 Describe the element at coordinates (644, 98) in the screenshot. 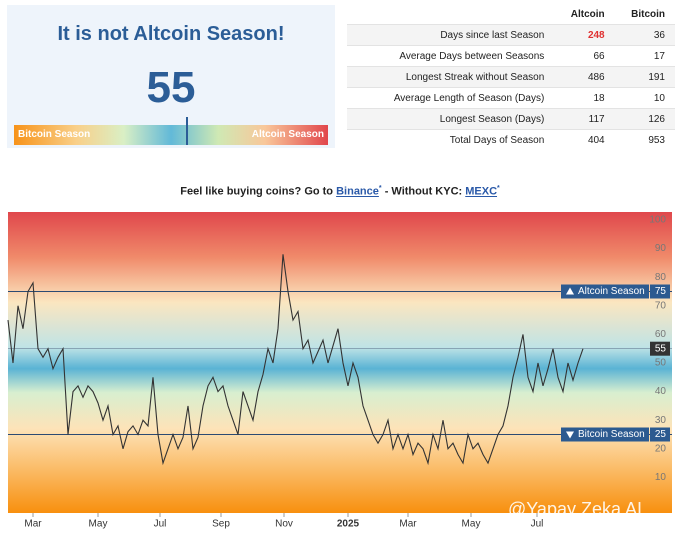

I see `cell-value: 10` at that location.